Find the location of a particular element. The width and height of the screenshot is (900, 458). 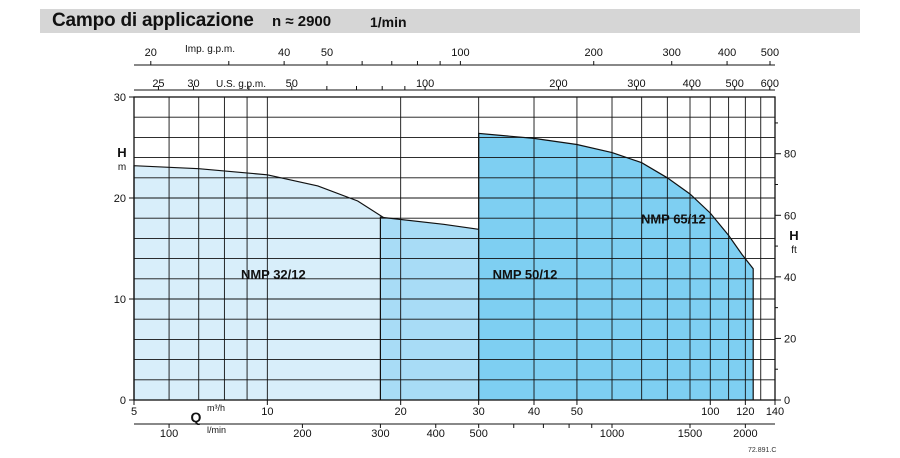

x-usgpm-tick-label: 600 is located at coordinates (770, 84).